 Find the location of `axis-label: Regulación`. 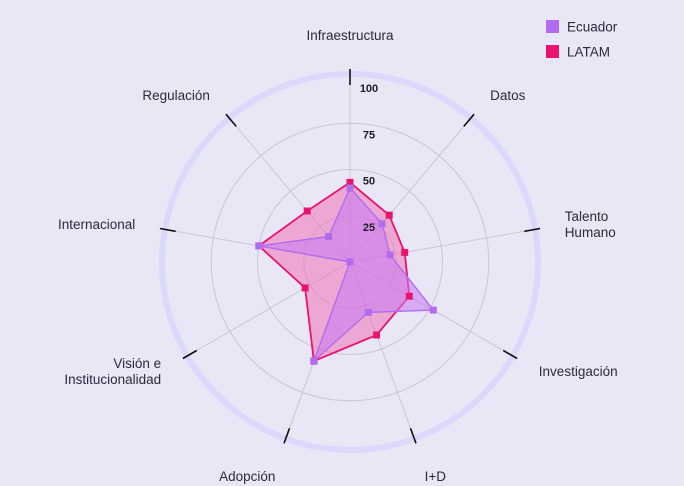

axis-label: Regulación is located at coordinates (176, 95).